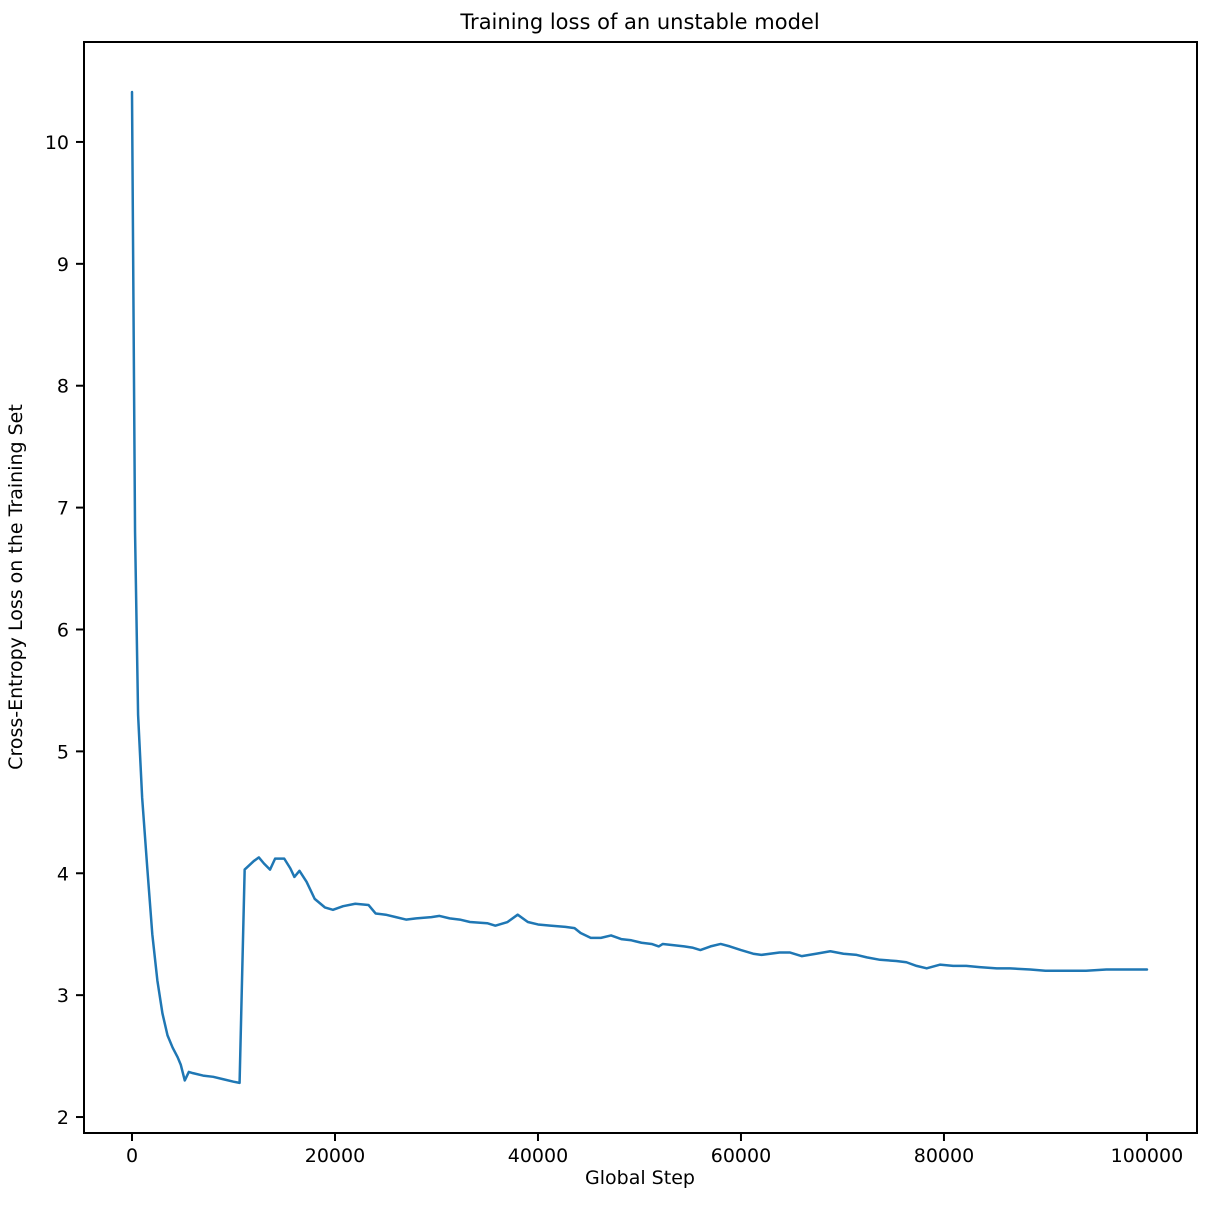  Describe the element at coordinates (1147, 1156) in the screenshot. I see `x-tick-label: 100000` at that location.